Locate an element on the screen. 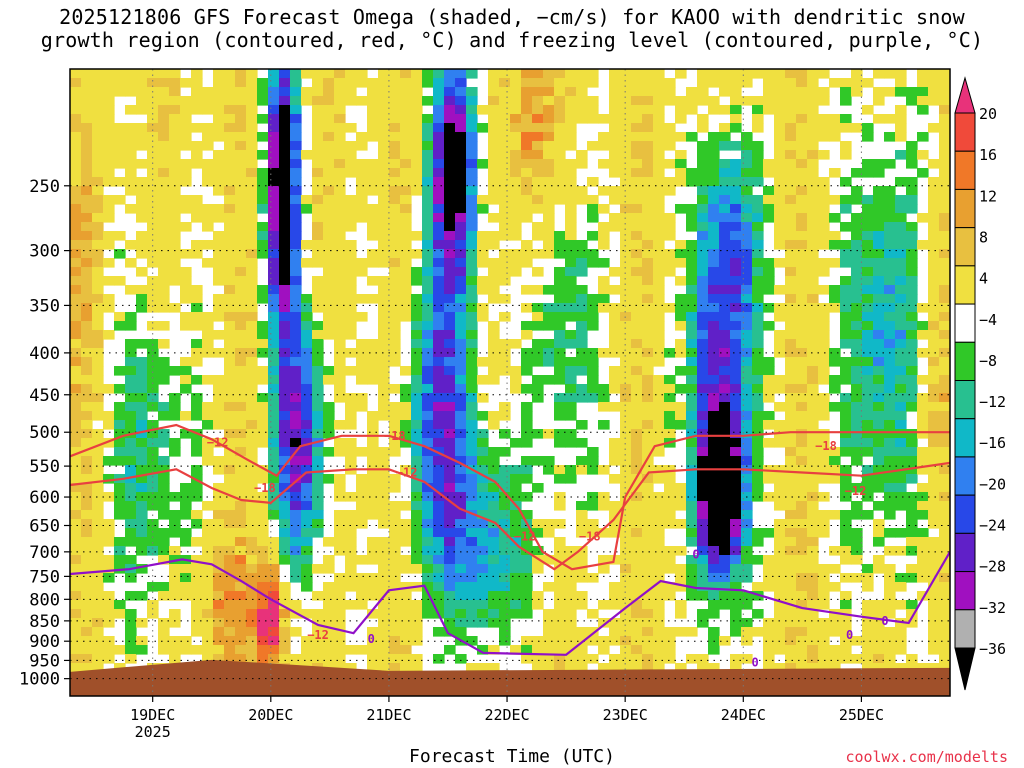 The image size is (1024, 768). source-credit: coolwx.com/modelts is located at coordinates (926, 757).